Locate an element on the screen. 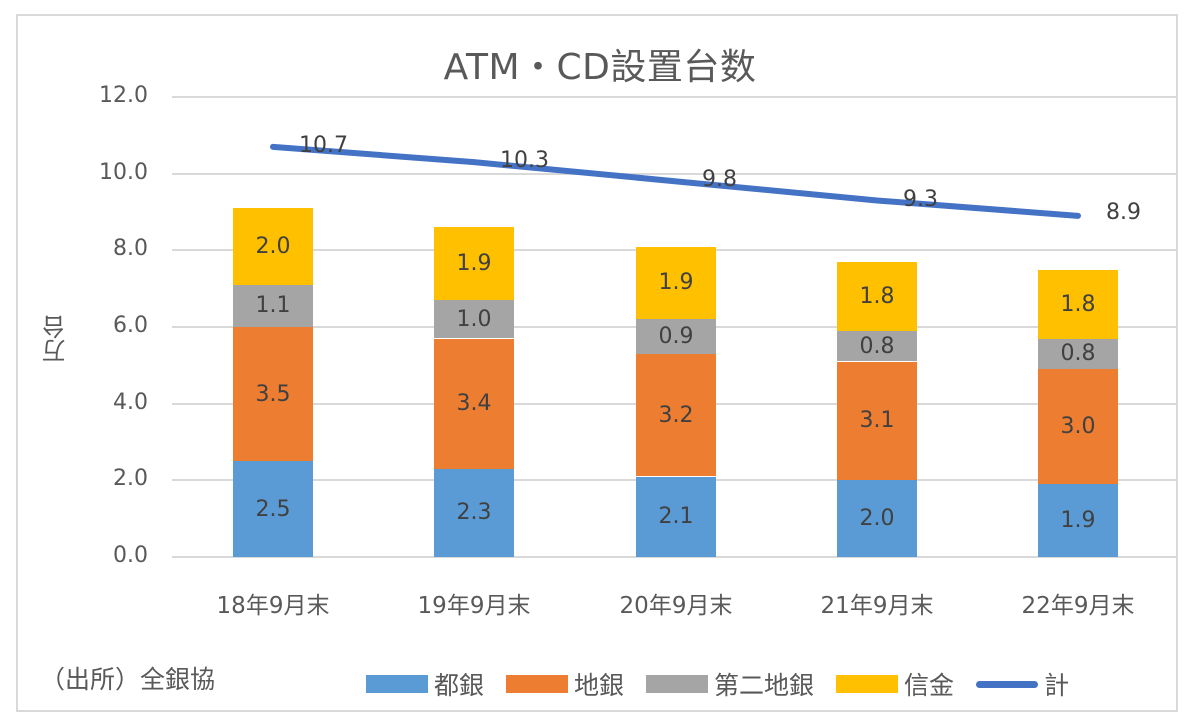 The width and height of the screenshot is (1200, 720). y-tick-label: 8.0 is located at coordinates (130, 249).